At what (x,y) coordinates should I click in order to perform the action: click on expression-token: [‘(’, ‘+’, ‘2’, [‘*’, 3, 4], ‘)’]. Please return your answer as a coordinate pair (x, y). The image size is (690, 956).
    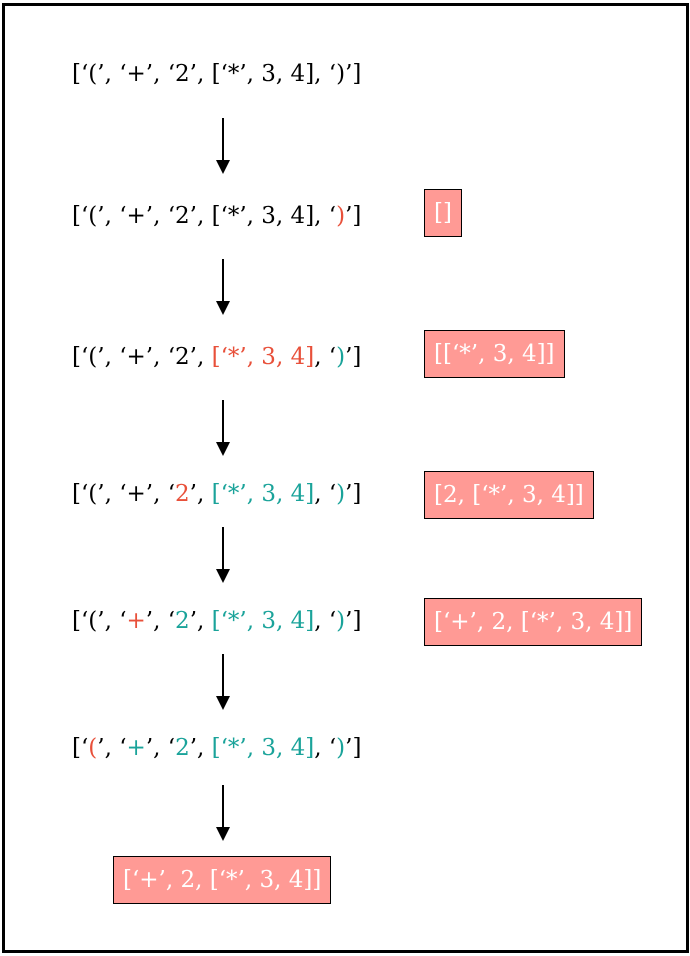
    Looking at the image, I should click on (217, 74).